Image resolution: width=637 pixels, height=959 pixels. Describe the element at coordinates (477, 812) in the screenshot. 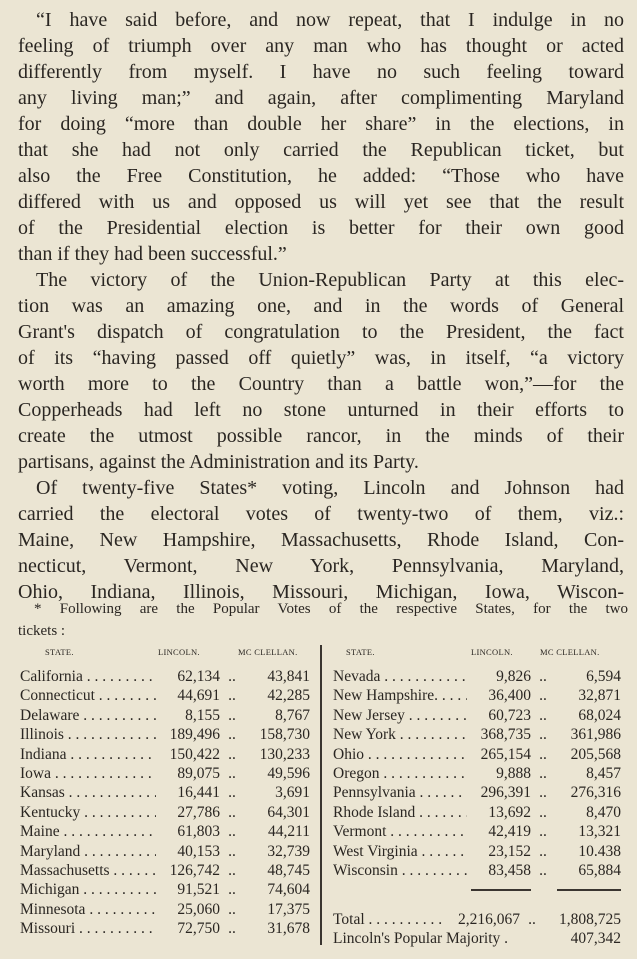

I see `table-row: Rhode Island 13,692.. 8,470` at that location.